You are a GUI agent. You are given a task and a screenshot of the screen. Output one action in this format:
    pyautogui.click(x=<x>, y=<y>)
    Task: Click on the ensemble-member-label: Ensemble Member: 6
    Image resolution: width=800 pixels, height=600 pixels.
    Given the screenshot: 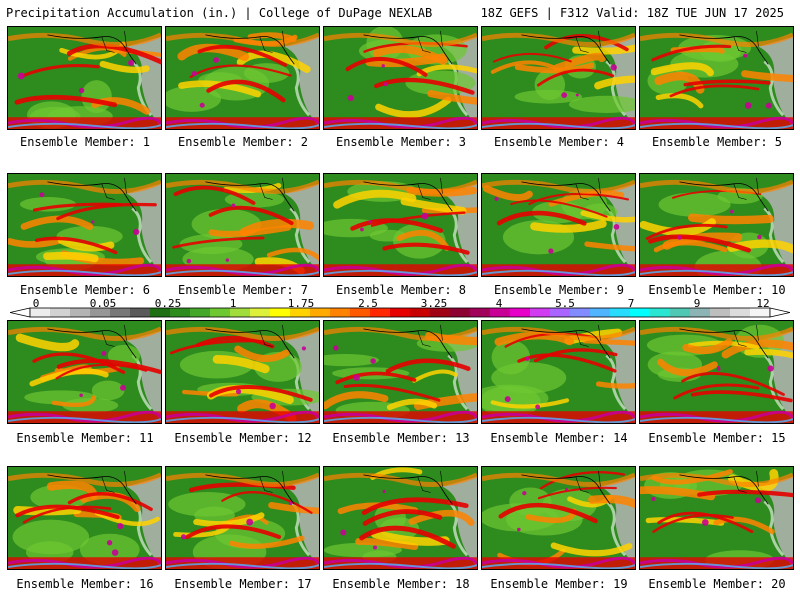 What is the action you would take?
    pyautogui.click(x=85, y=290)
    